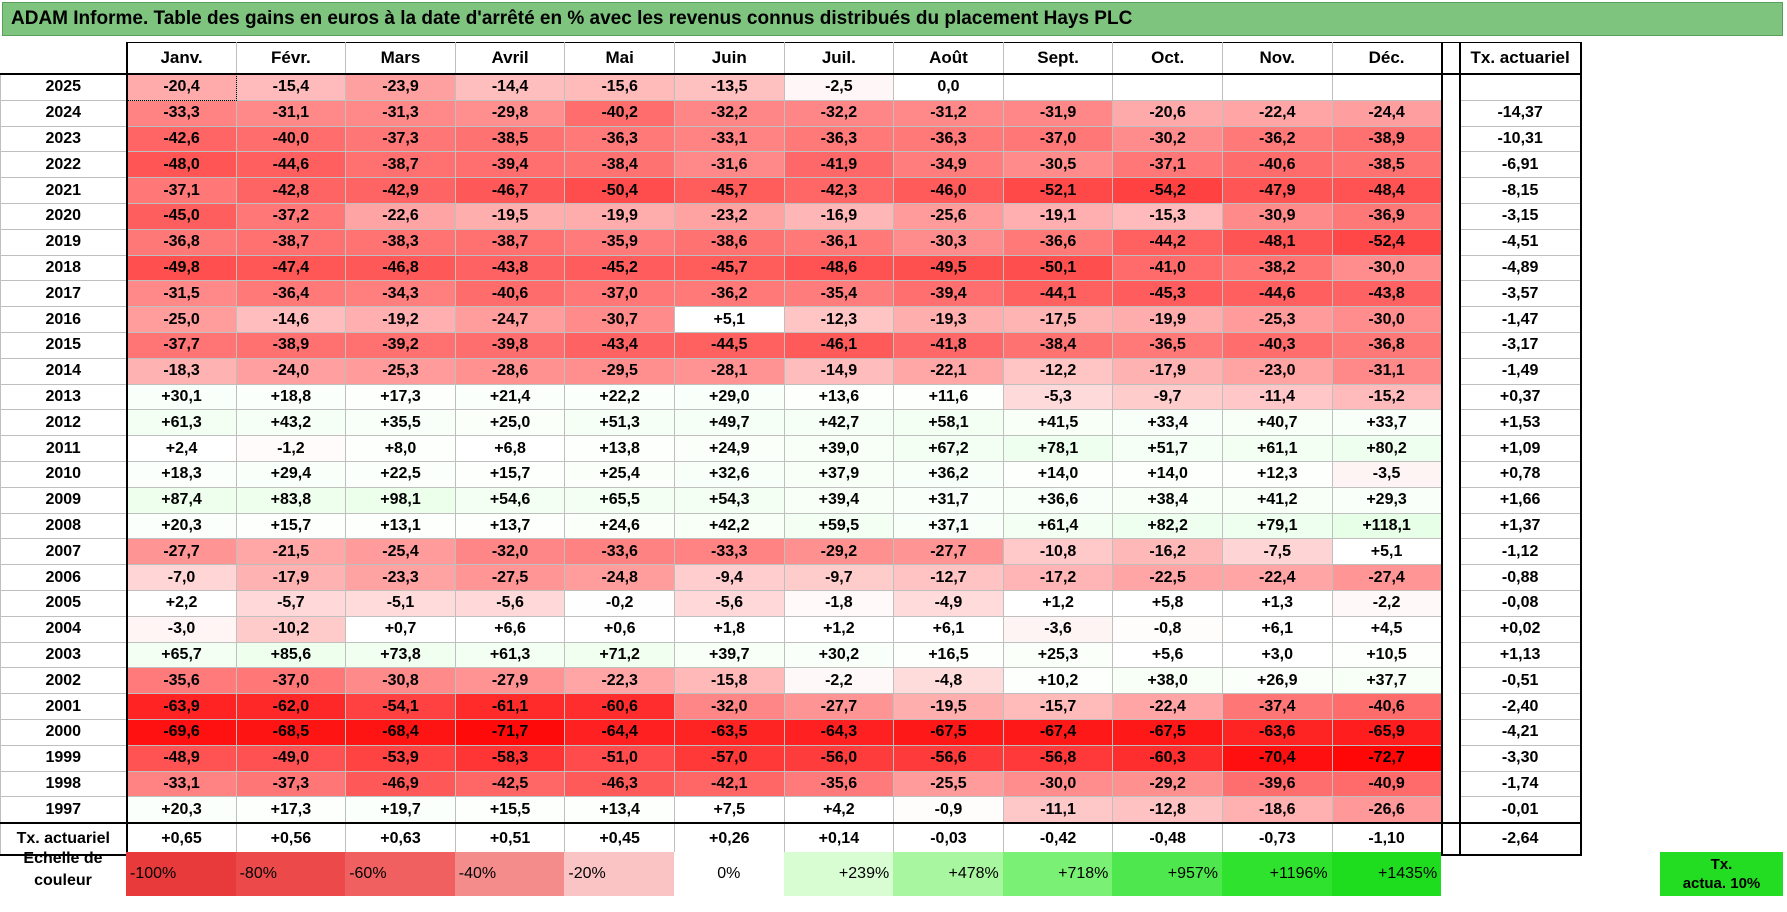  Describe the element at coordinates (1520, 629) in the screenshot. I see `rate-cell: +0,02` at that location.